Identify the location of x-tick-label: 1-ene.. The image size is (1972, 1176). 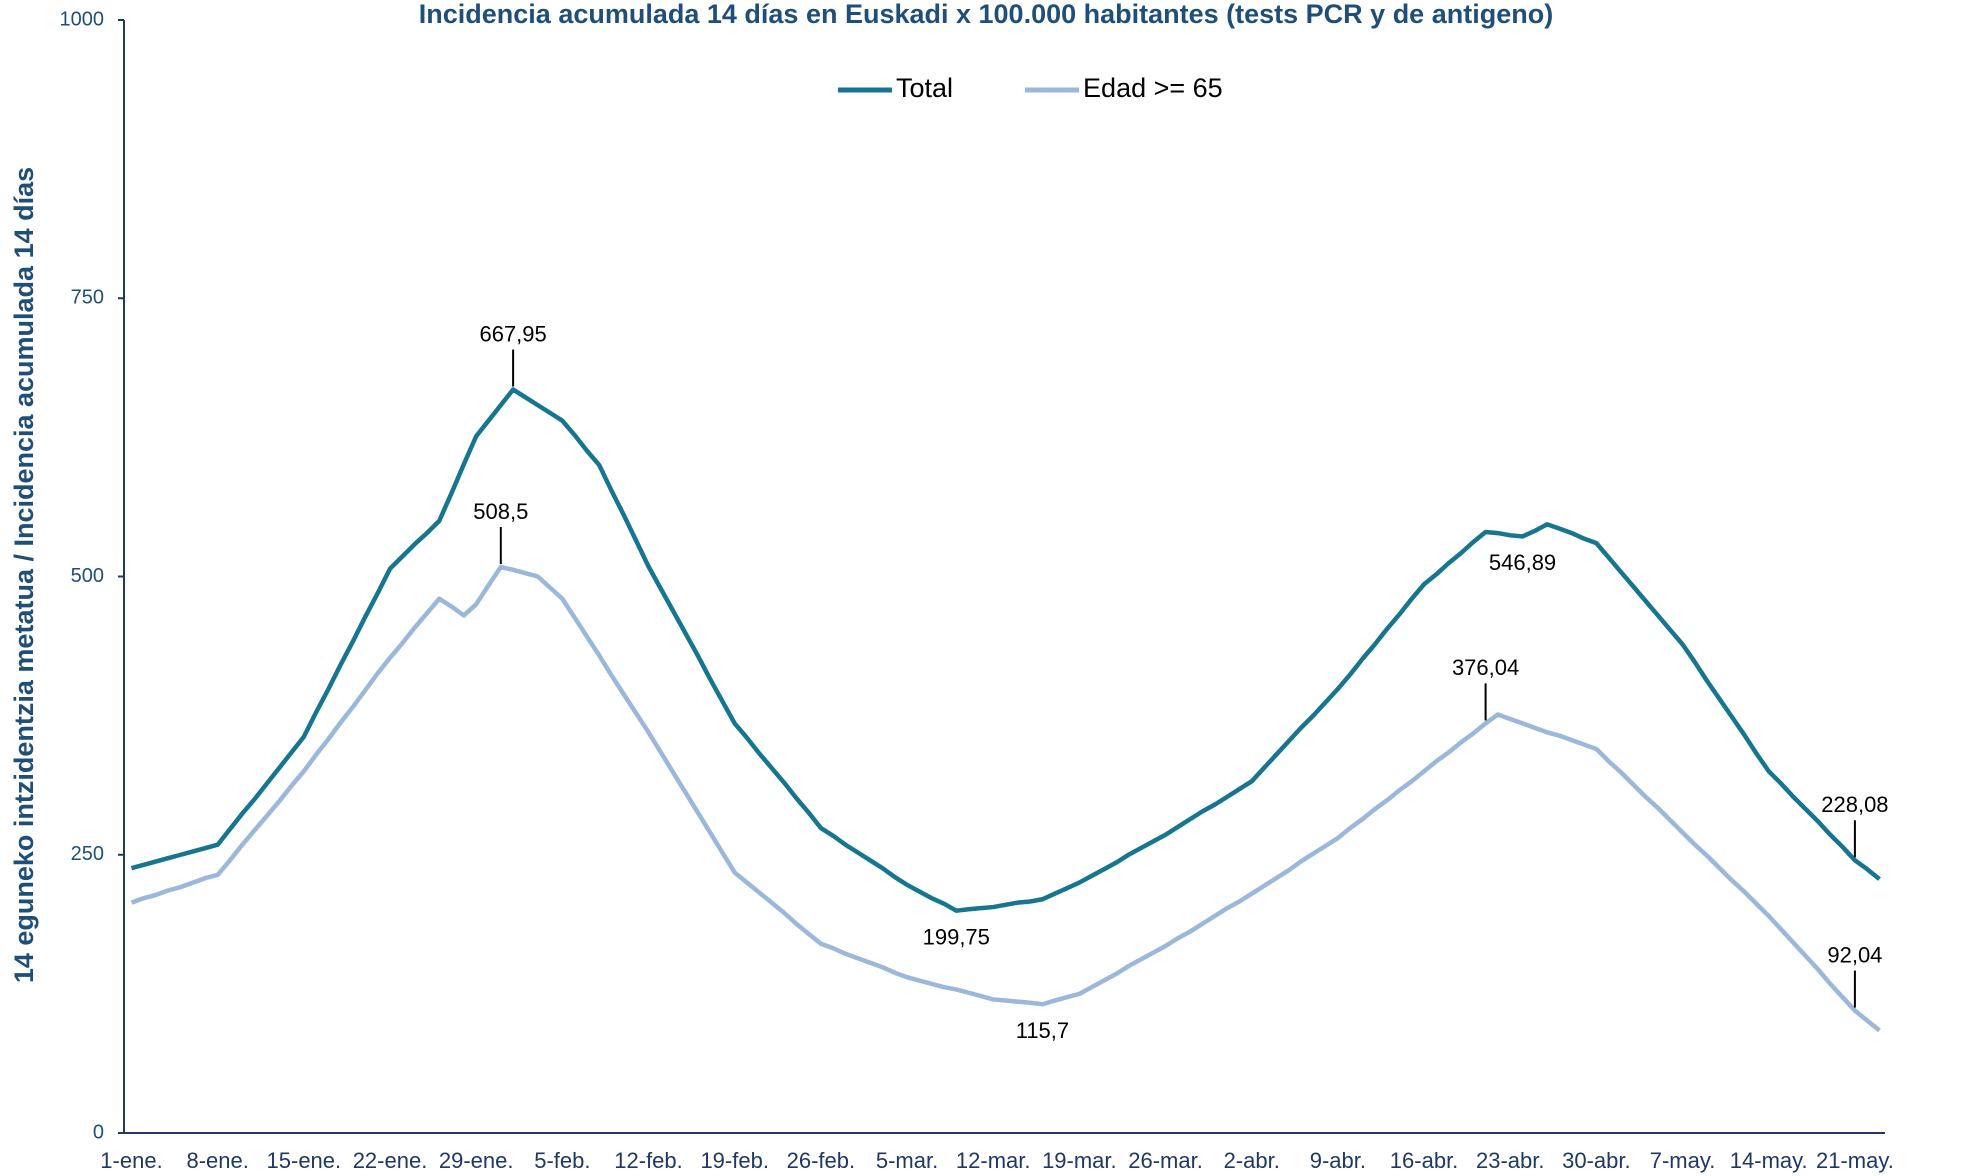
(131, 1160).